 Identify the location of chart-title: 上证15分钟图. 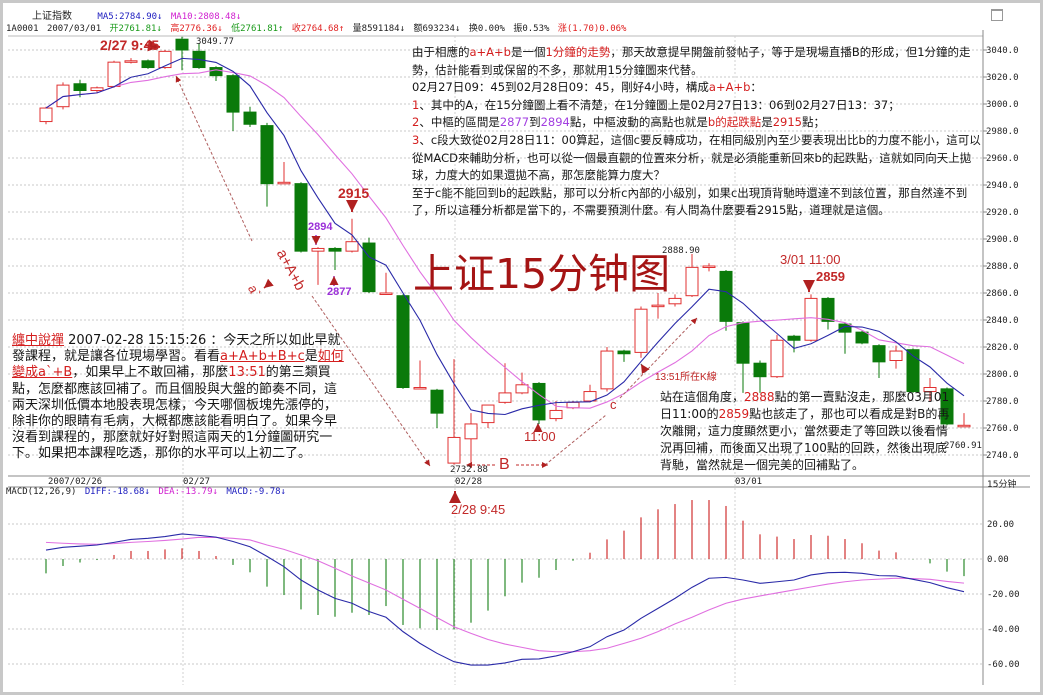
(542, 274).